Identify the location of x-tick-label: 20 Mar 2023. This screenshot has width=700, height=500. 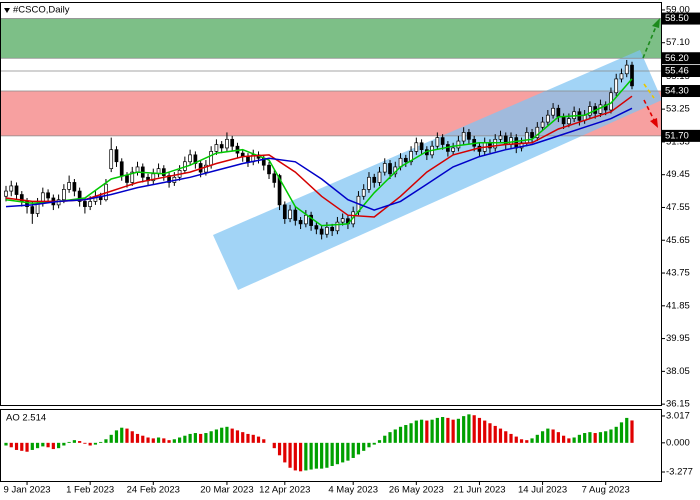
(226, 490).